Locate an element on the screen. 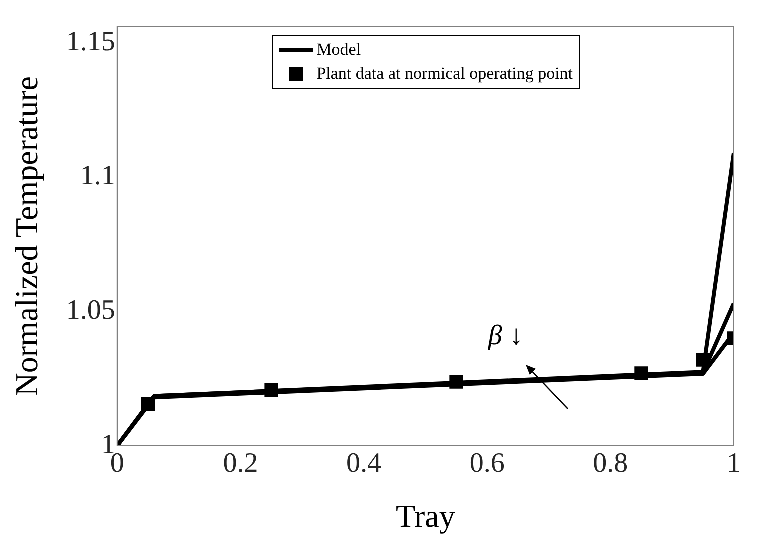 The width and height of the screenshot is (758, 546). x-tick-label: 0.2 is located at coordinates (240, 464).